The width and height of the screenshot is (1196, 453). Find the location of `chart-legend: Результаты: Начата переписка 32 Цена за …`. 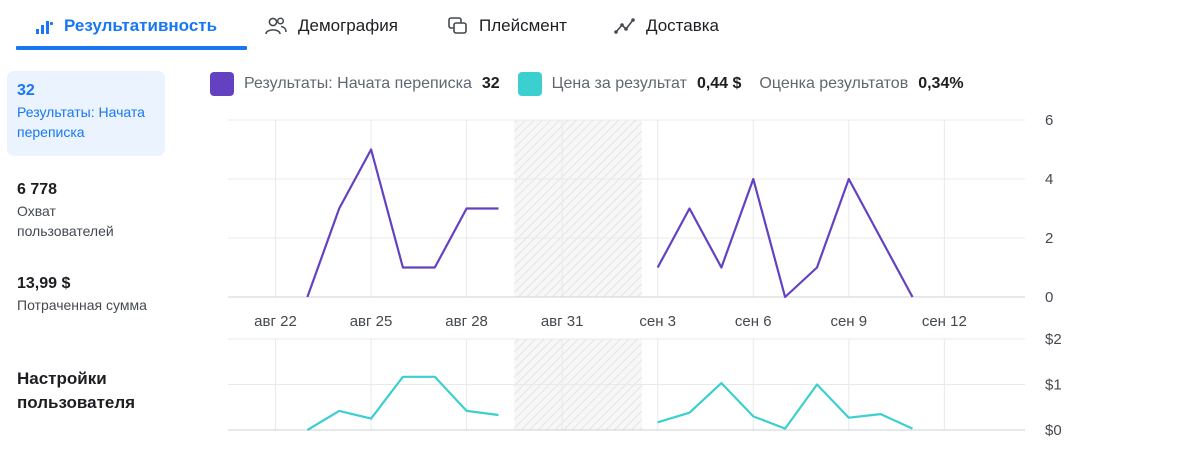

chart-legend: Результаты: Начата переписка 32 Цена за … is located at coordinates (596, 84).